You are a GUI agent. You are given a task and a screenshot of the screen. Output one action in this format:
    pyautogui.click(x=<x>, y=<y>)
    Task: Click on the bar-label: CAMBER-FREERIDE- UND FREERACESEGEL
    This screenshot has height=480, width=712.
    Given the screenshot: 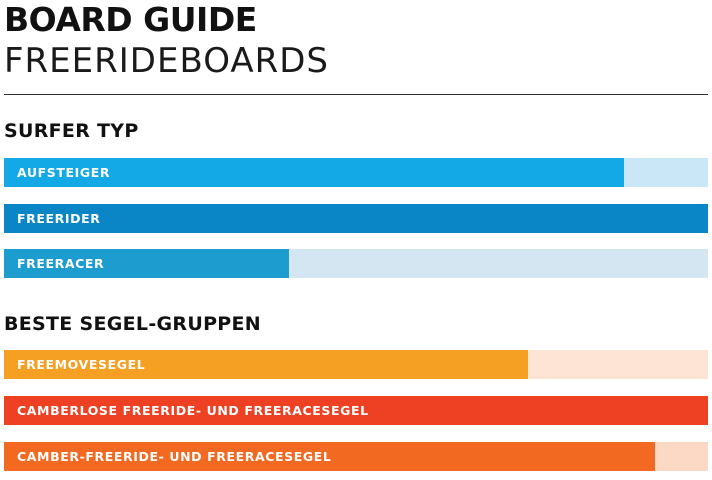 What is the action you would take?
    pyautogui.click(x=174, y=456)
    